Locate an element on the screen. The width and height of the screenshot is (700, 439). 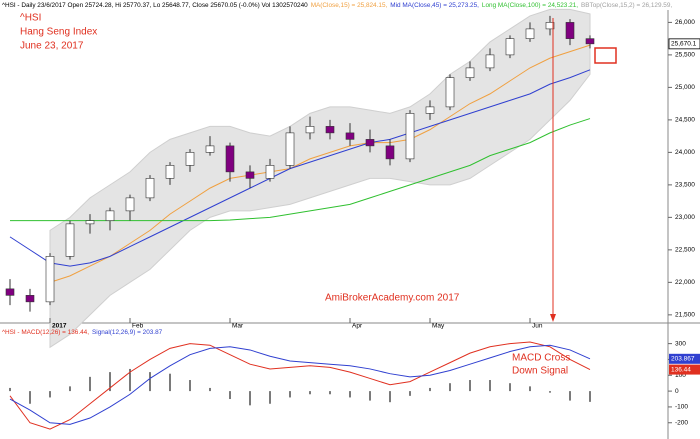
x-tick-label: Apr is located at coordinates (357, 326).